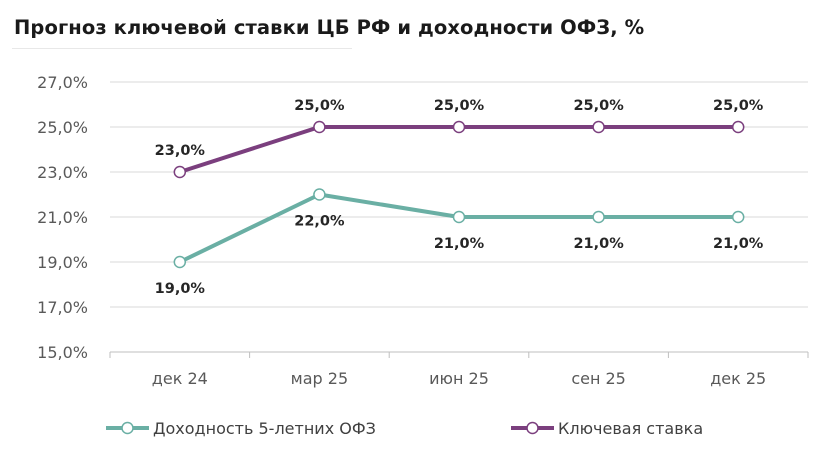 The width and height of the screenshot is (826, 462). Describe the element at coordinates (180, 289) in the screenshot. I see `data-label: 19,0%` at that location.